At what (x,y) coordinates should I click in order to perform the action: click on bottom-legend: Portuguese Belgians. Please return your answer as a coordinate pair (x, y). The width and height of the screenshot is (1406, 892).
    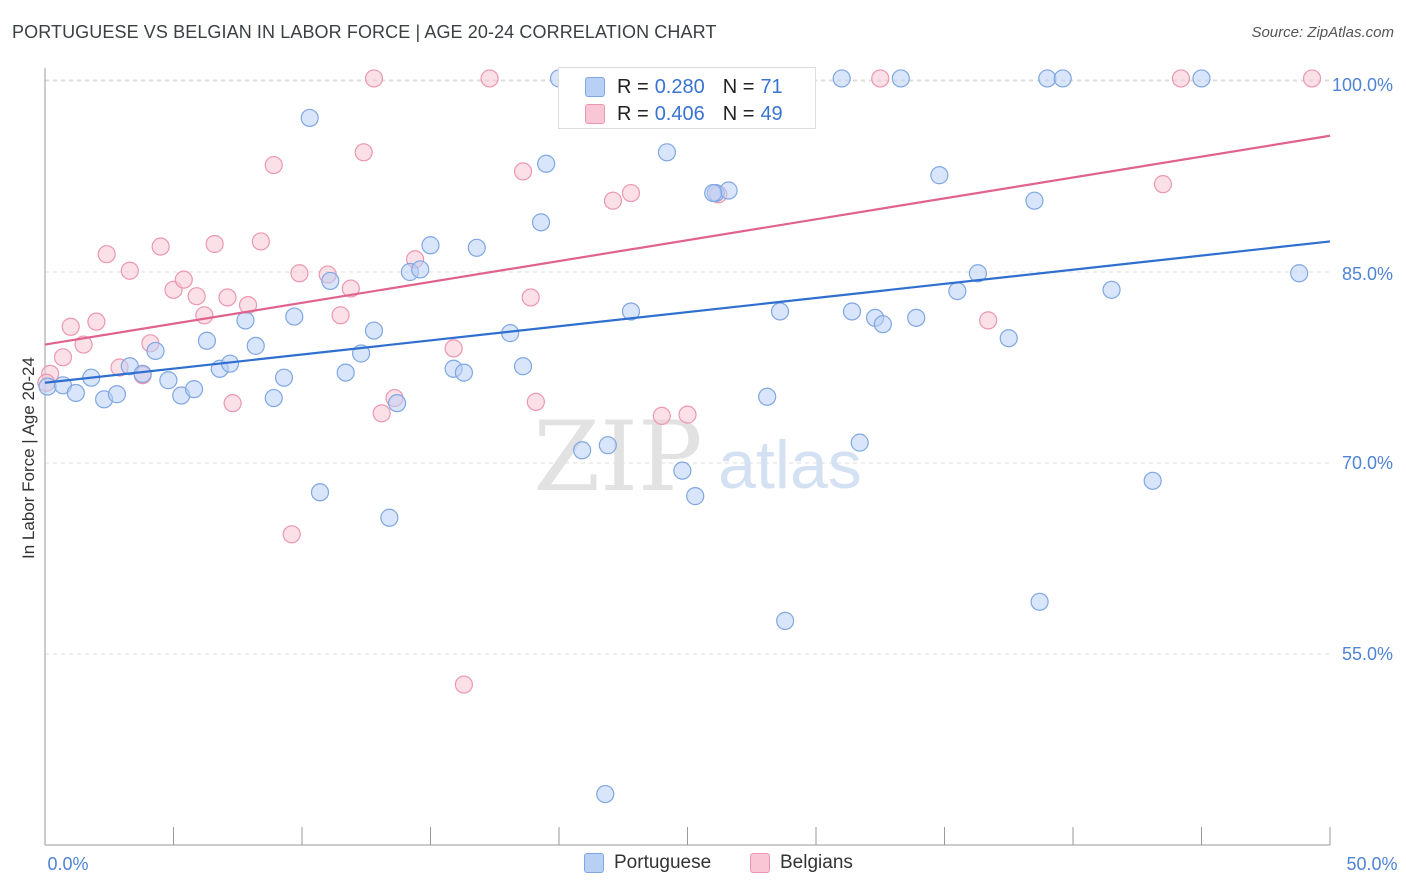
    Looking at the image, I should click on (703, 864).